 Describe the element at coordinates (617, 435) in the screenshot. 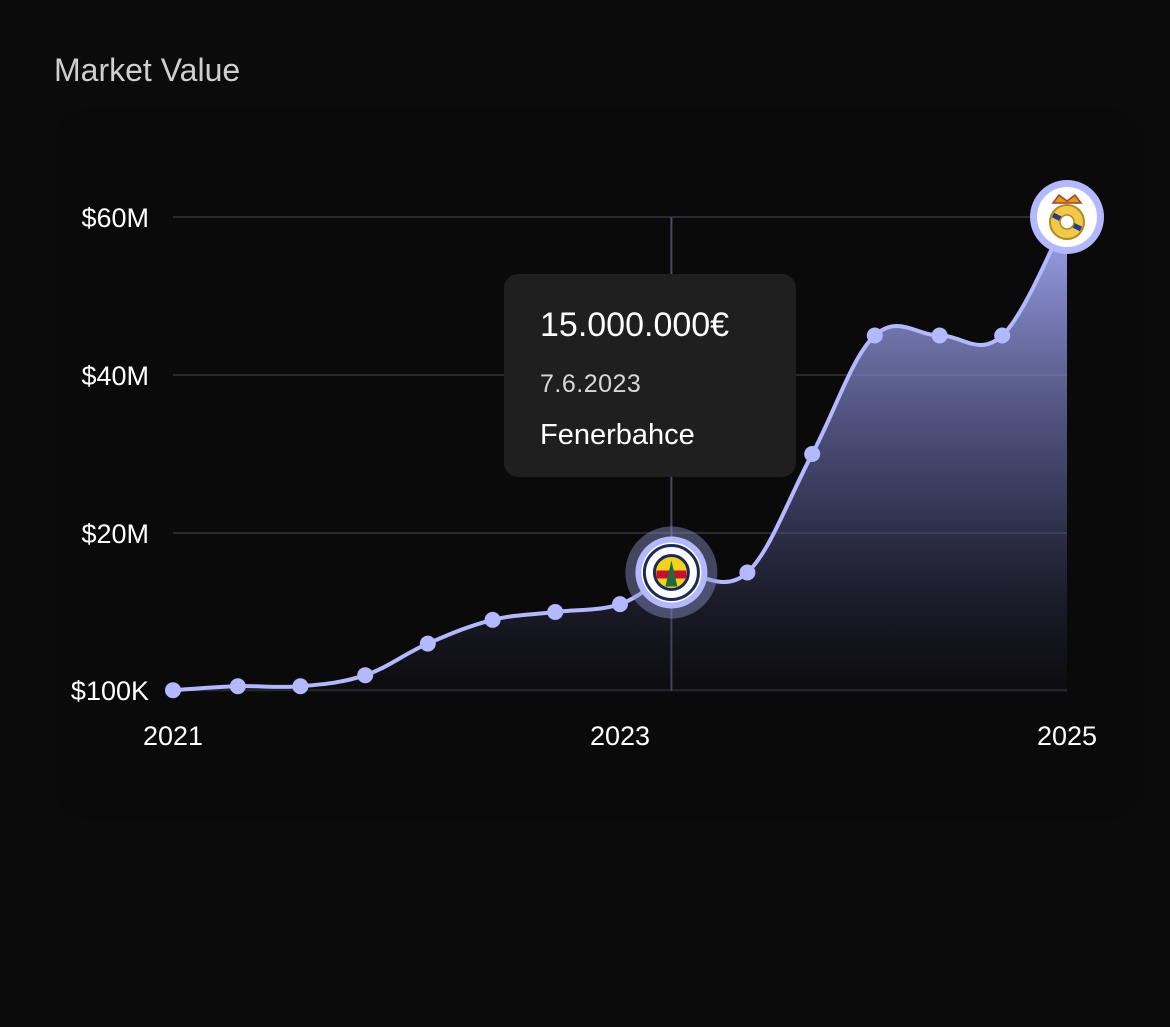

I see `tooltip-club: Fenerbahce` at that location.